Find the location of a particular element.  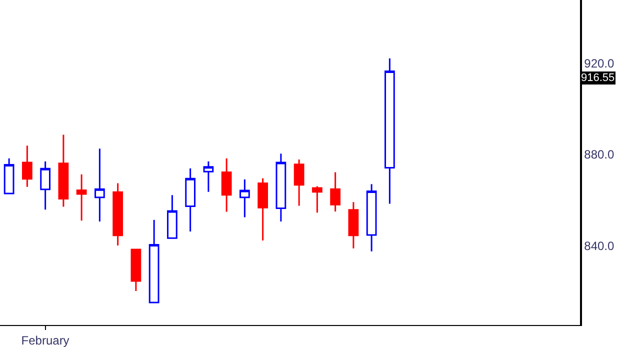

x-tick-label: February is located at coordinates (45, 340).